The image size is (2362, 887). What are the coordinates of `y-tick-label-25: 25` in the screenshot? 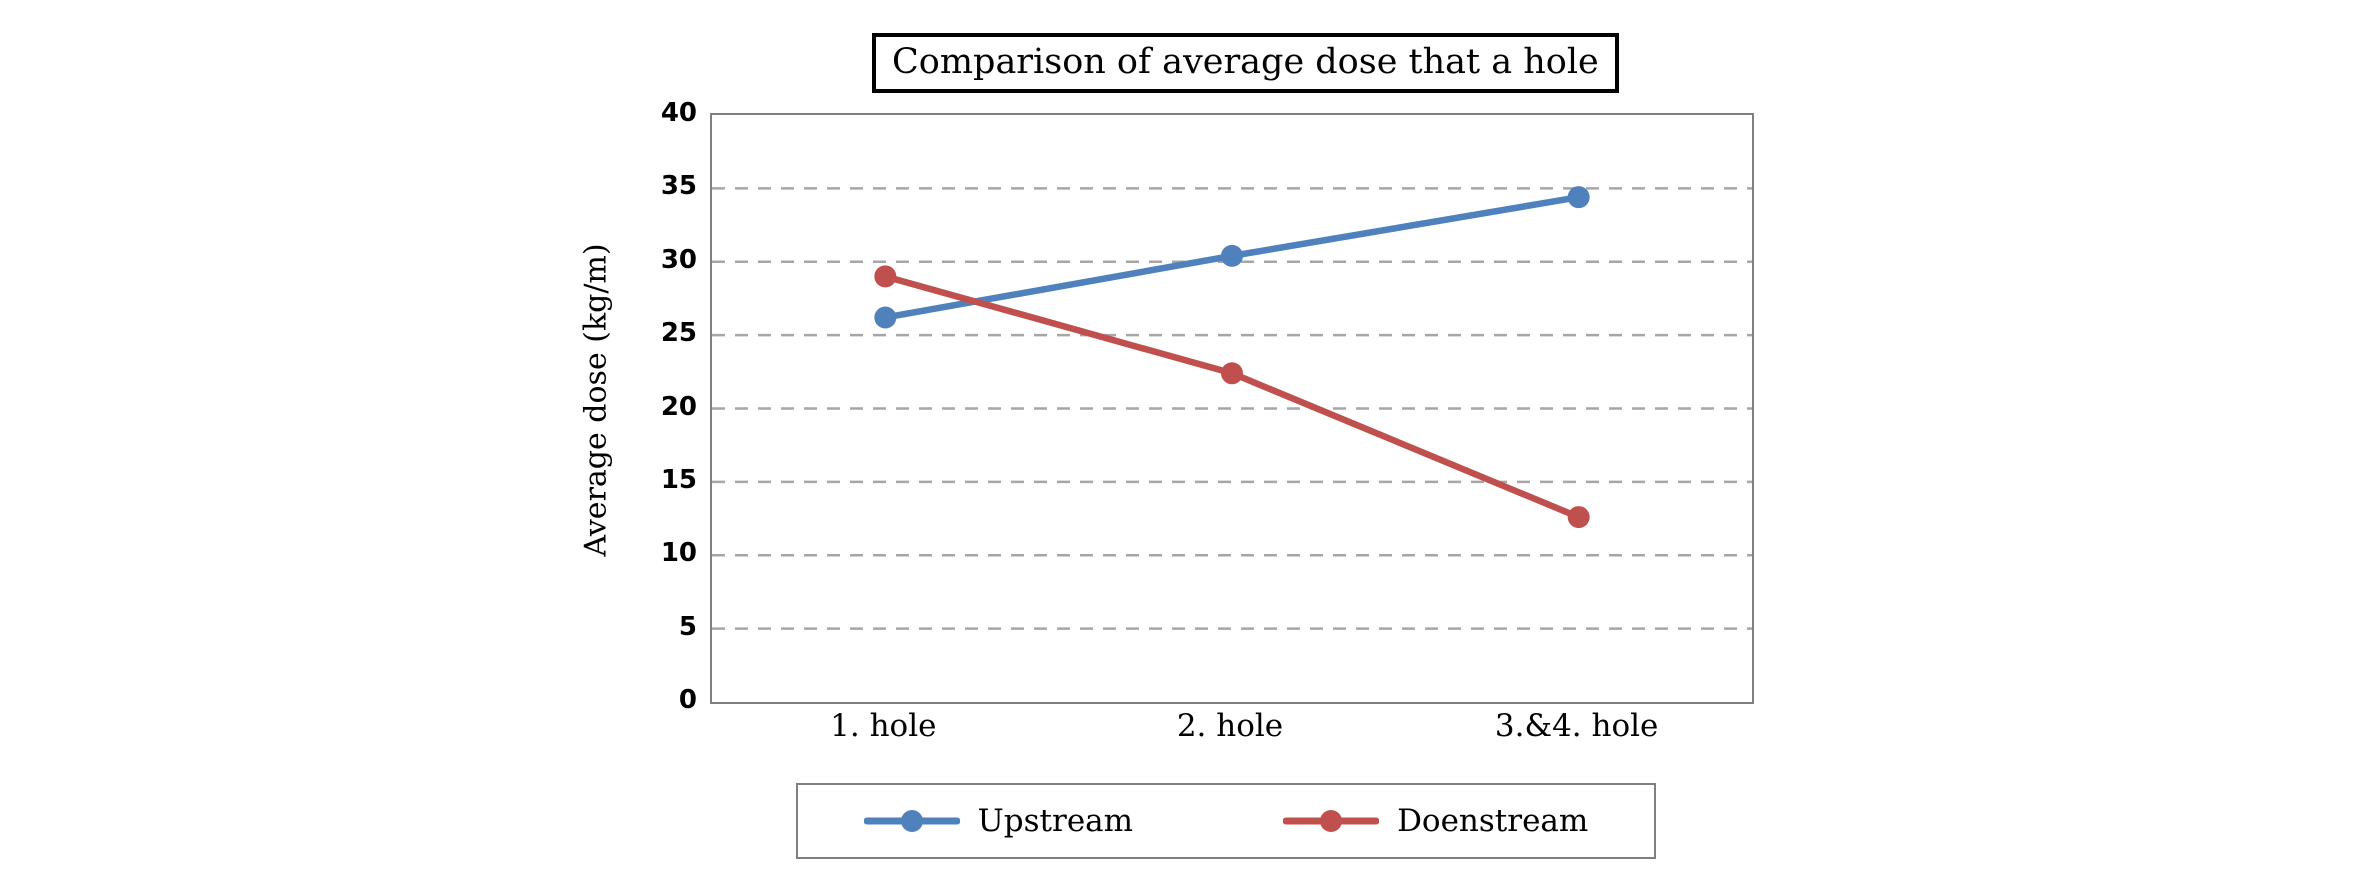 It's located at (678, 333).